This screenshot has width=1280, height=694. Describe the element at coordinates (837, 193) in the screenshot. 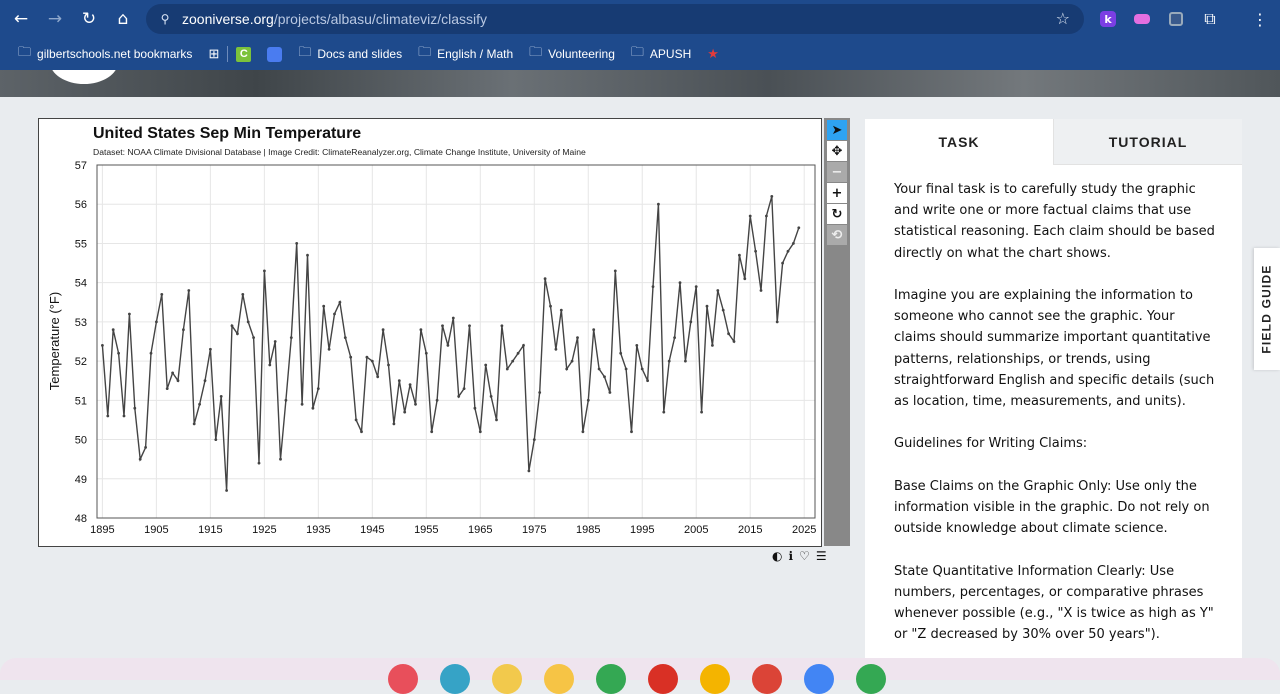

I see `zoom-in-icon: +` at that location.